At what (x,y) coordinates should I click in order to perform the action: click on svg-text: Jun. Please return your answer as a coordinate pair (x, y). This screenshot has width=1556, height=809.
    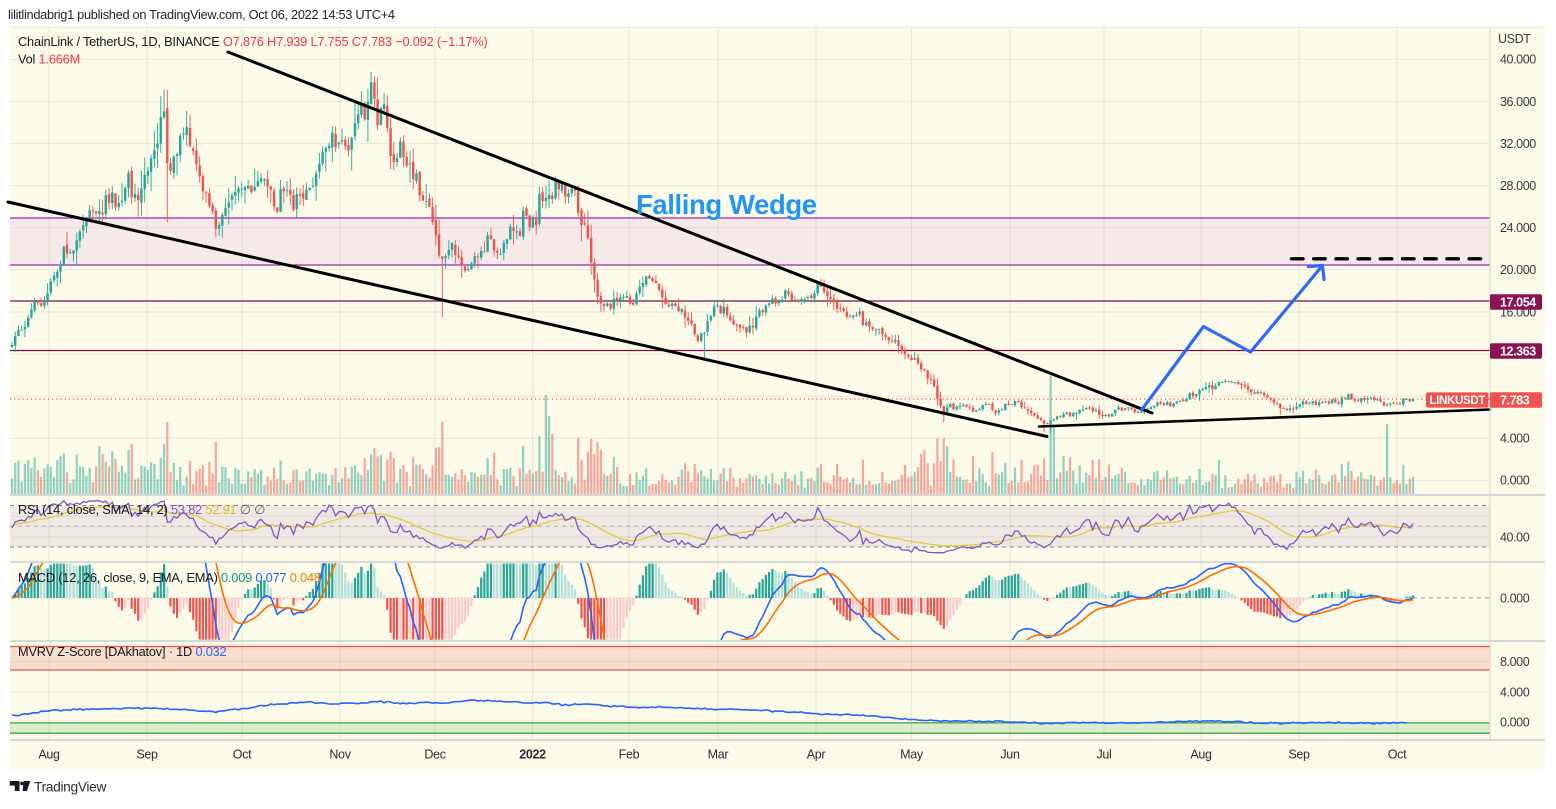
    Looking at the image, I should click on (1010, 755).